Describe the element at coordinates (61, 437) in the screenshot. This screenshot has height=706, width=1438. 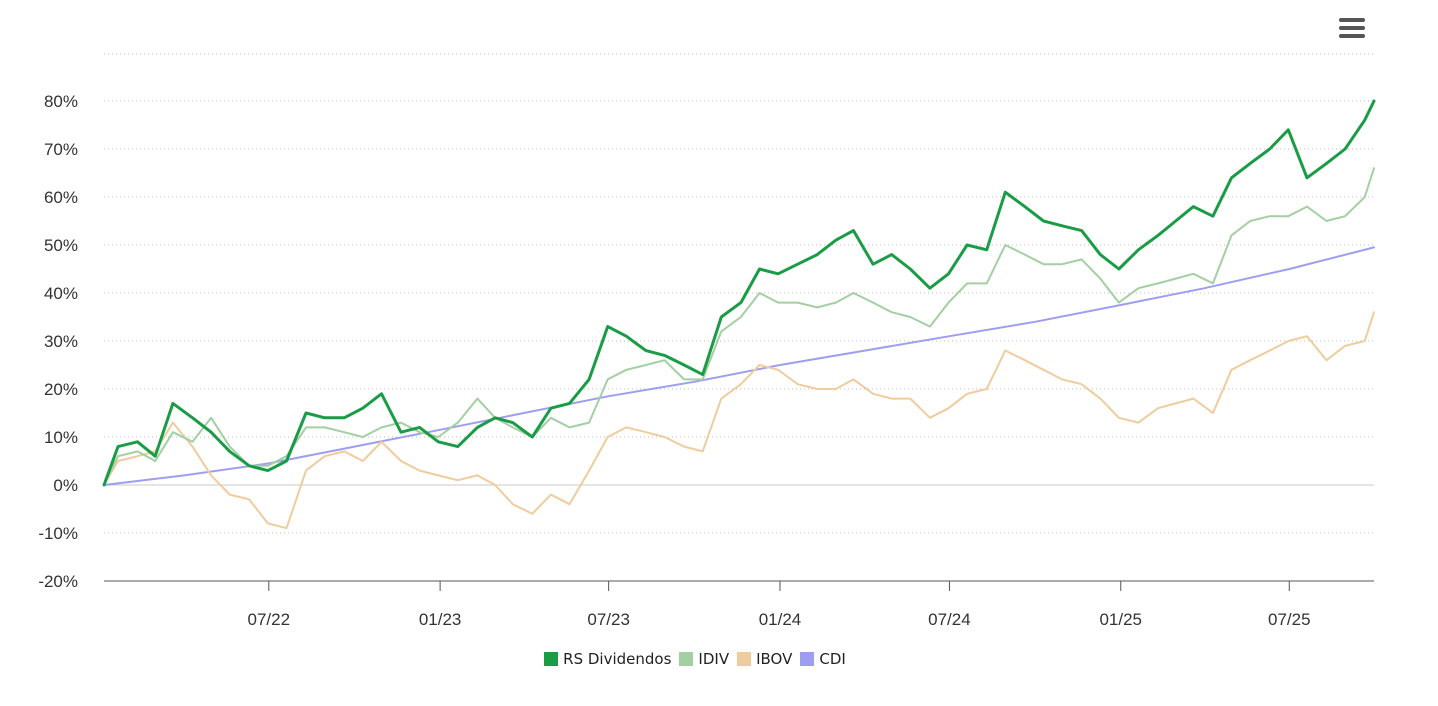
I see `y-tick-label: 10%` at that location.